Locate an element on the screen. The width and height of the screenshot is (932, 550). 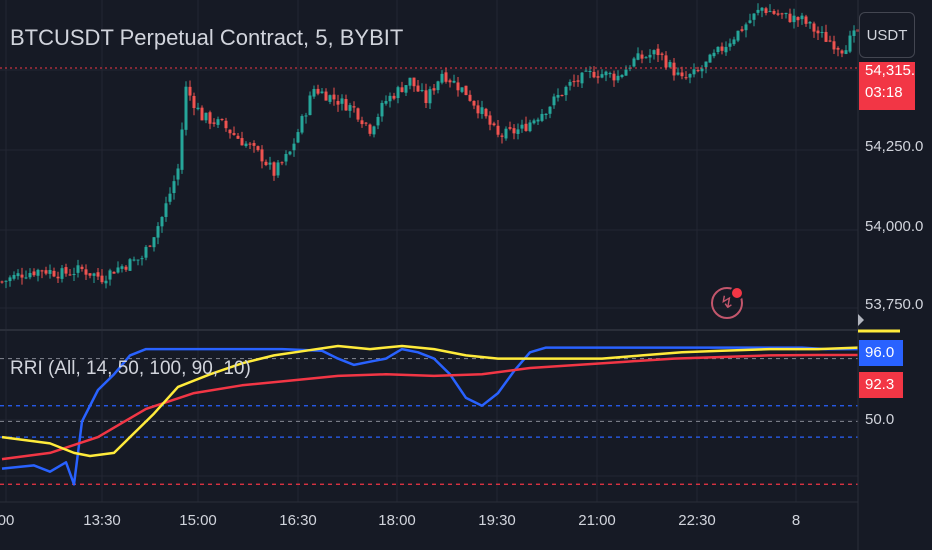
indicator-label: RRI (All, 14, 50, 100, 90, 10) is located at coordinates (130, 368).